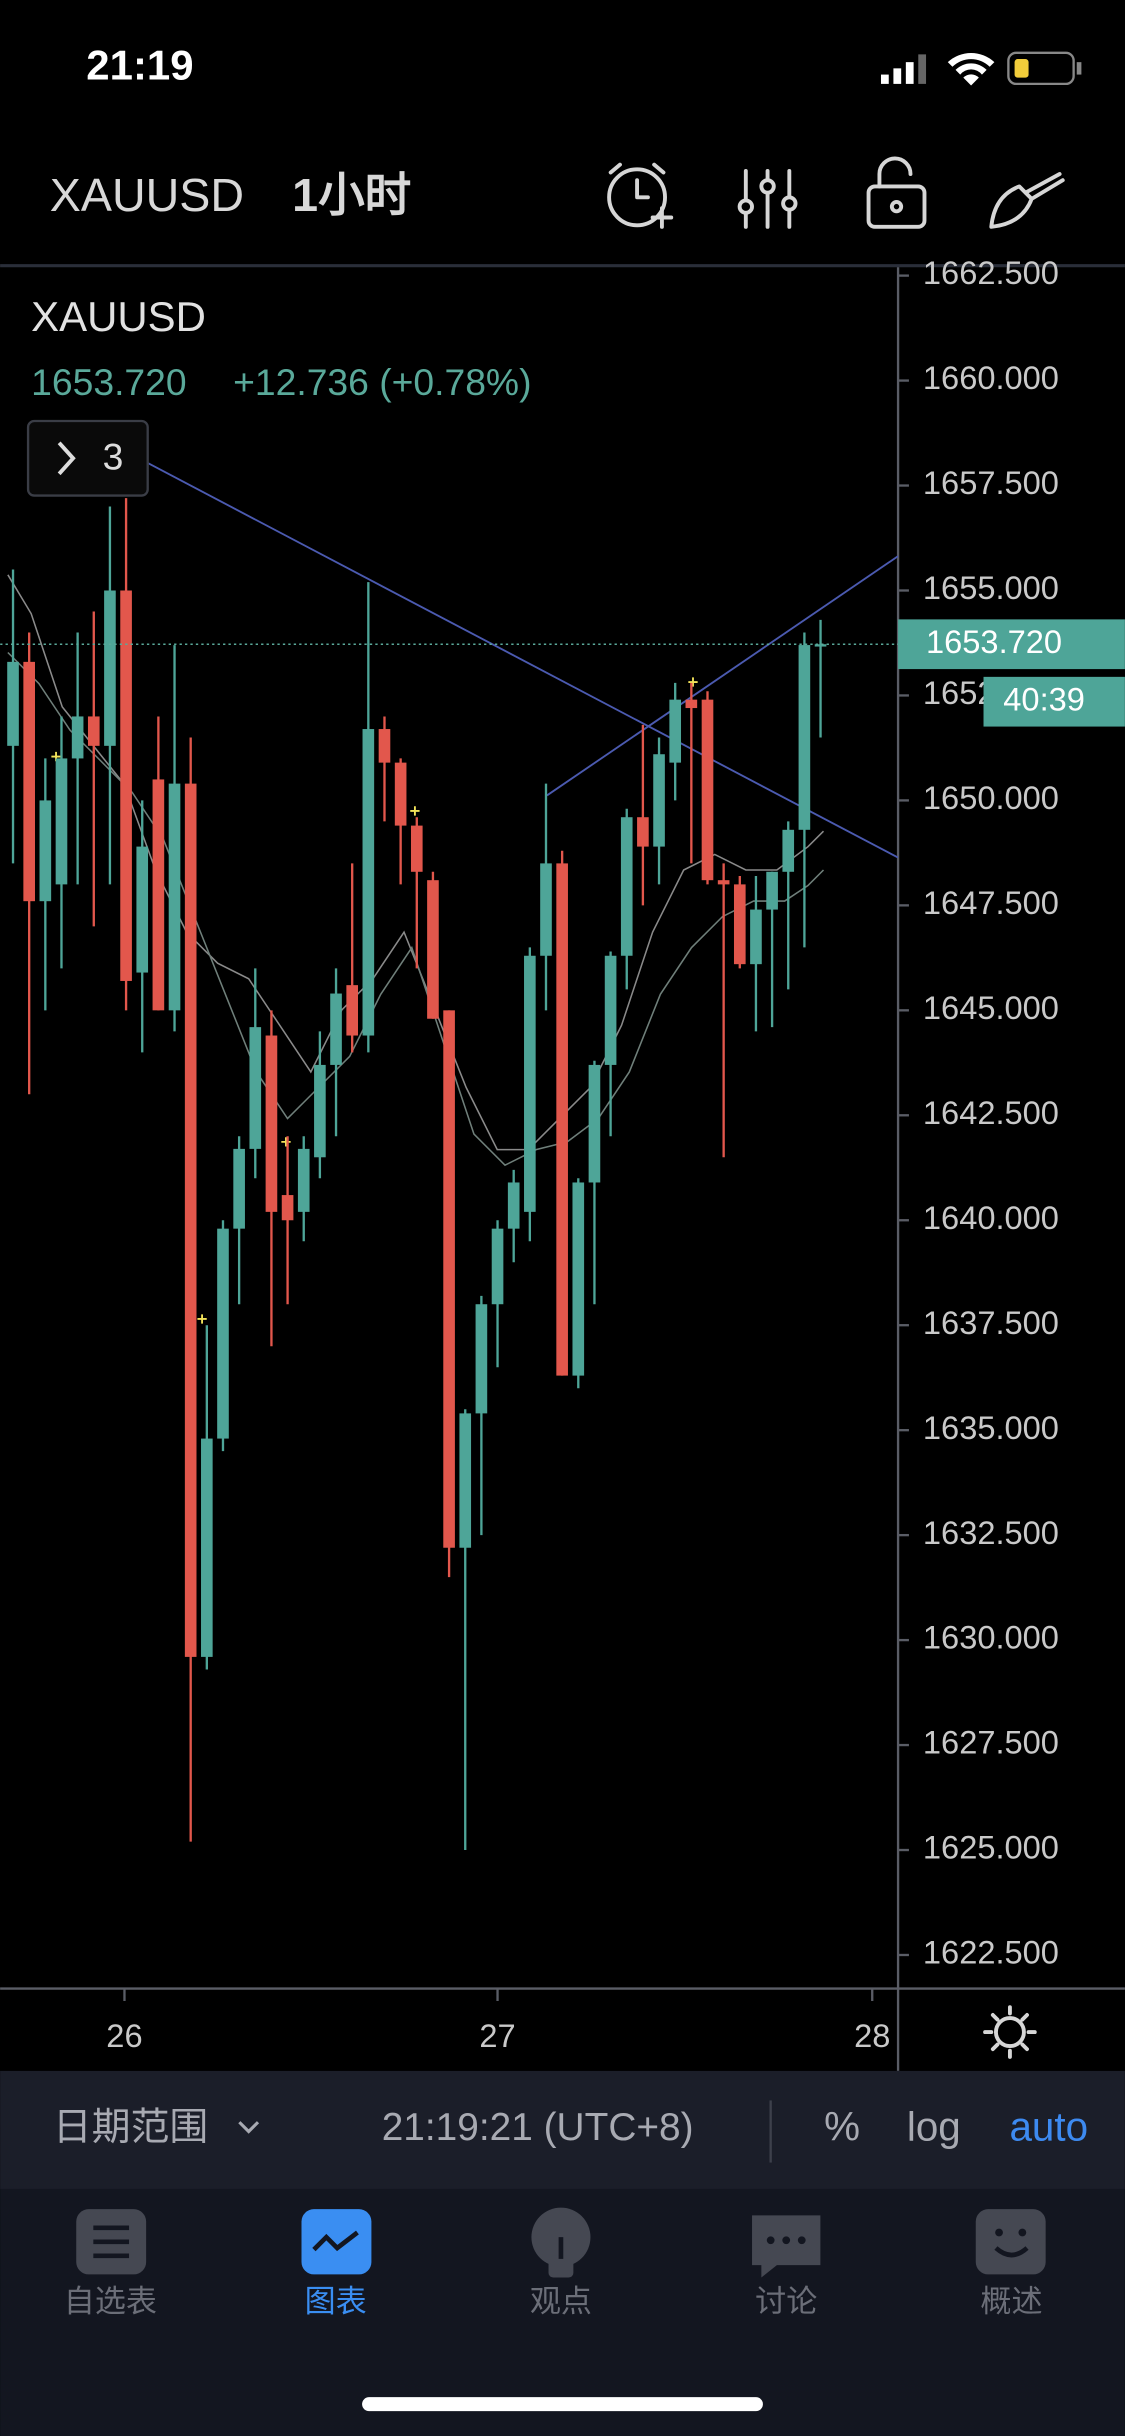 The image size is (1125, 2436). What do you see at coordinates (538, 2127) in the screenshot?
I see `clock: 21:19:21 (UTC+8)` at bounding box center [538, 2127].